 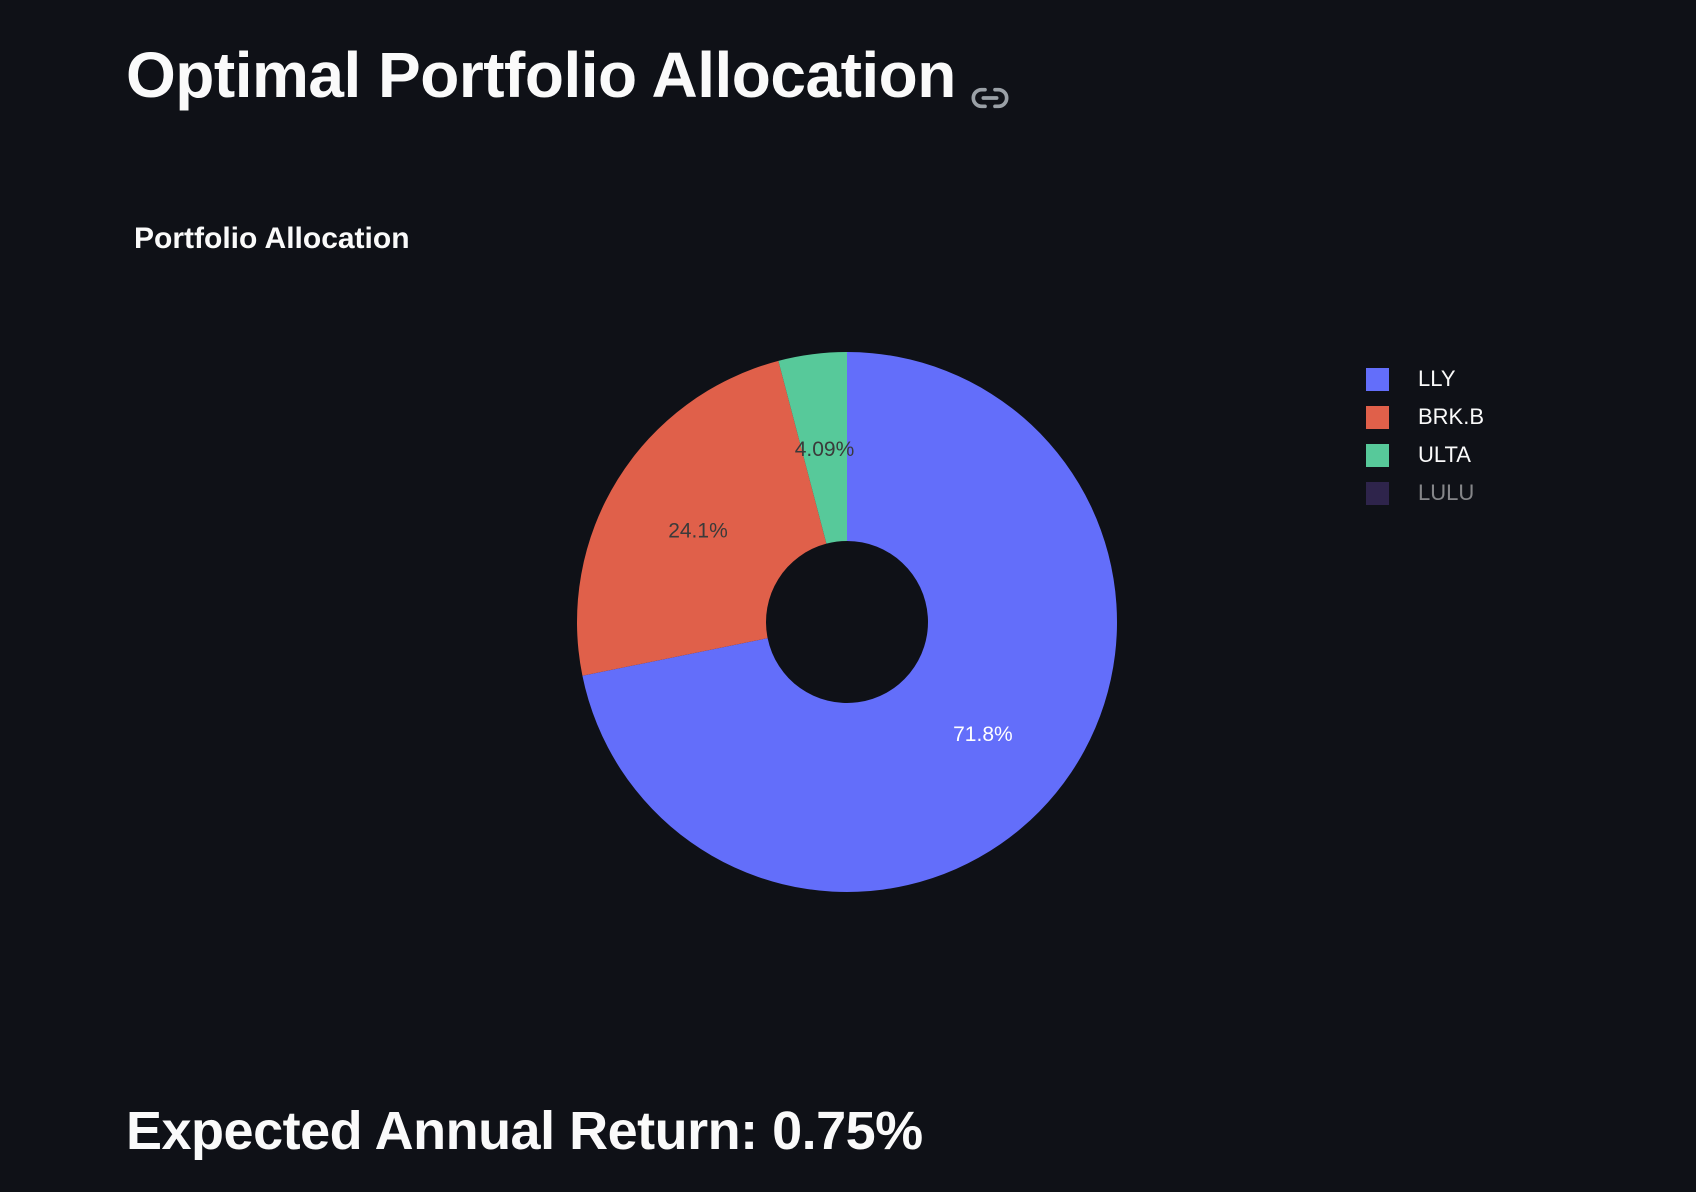 I want to click on legend-item-ulta: ULTA, so click(x=1425, y=455).